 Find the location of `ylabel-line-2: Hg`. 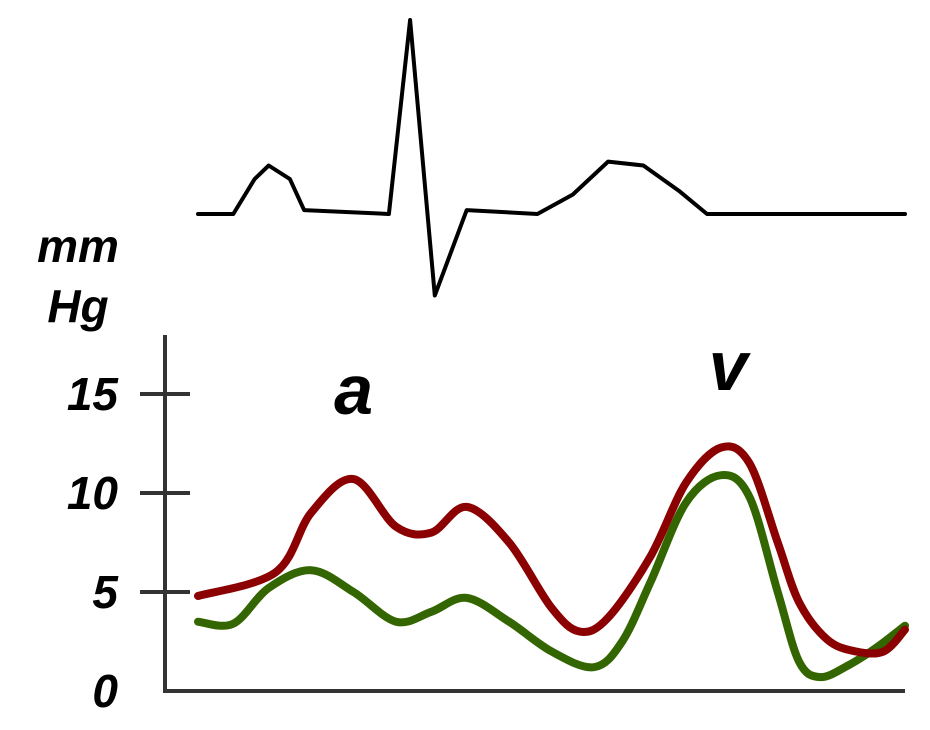

ylabel-line-2: Hg is located at coordinates (77, 306).